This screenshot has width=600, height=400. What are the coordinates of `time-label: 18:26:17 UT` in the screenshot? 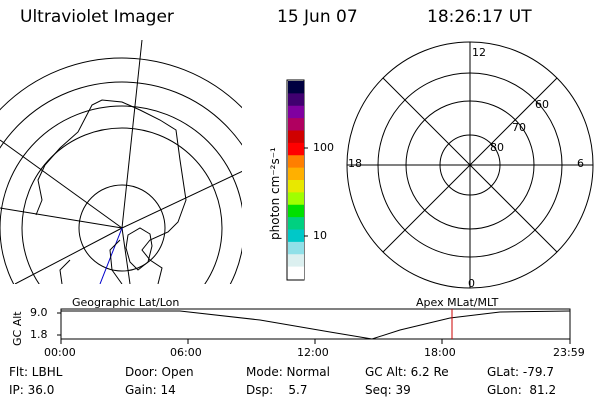 It's located at (479, 17).